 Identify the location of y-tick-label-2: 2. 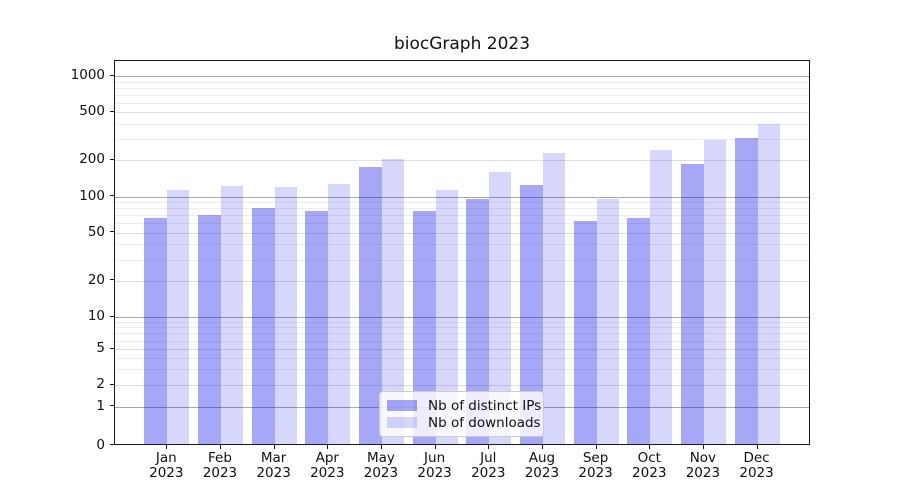
(100, 384).